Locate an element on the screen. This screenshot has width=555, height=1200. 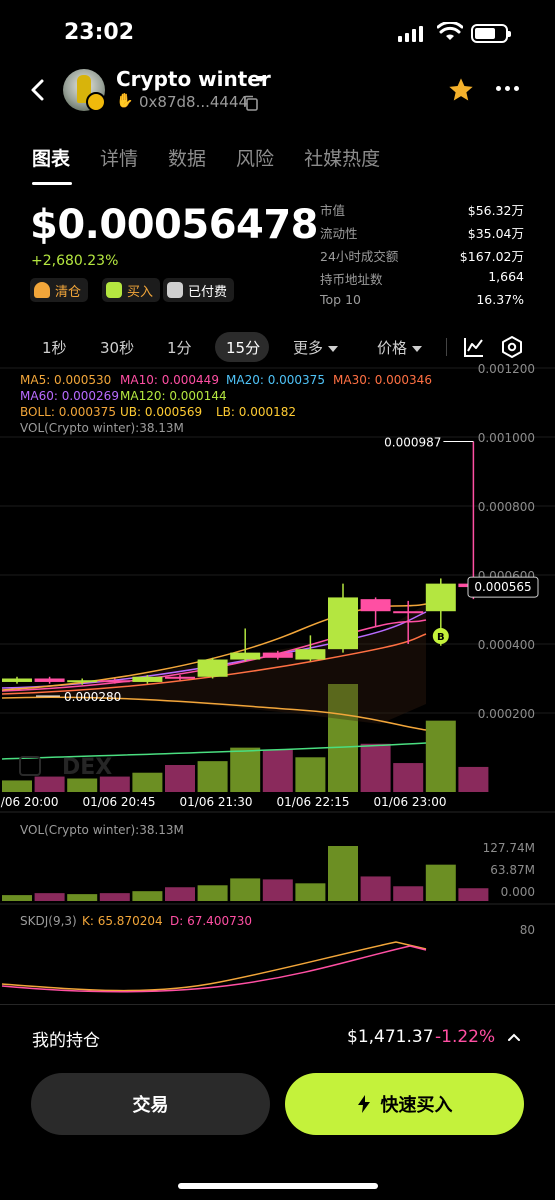
more-icon is located at coordinates (507, 88).